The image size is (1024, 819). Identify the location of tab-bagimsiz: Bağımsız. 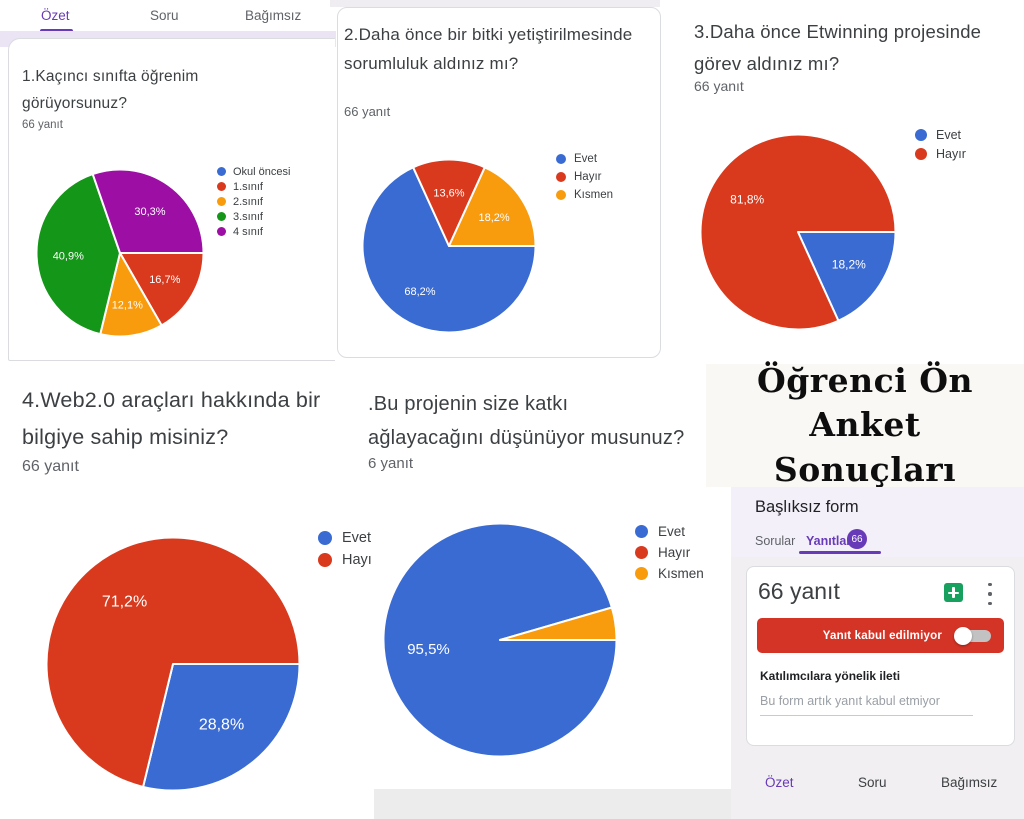
(273, 15).